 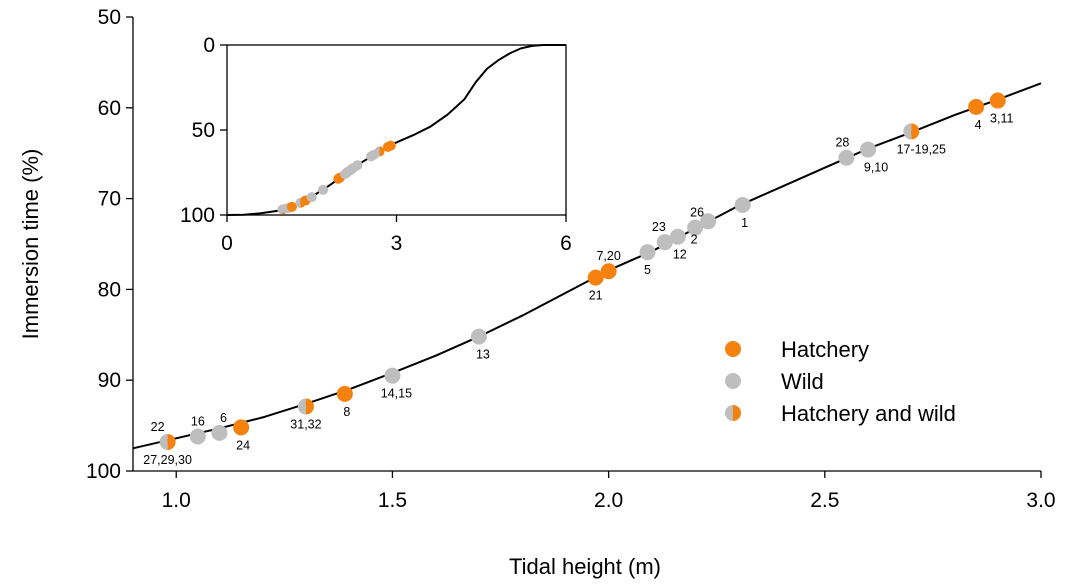 What do you see at coordinates (680, 255) in the screenshot?
I see `point-label: 12` at bounding box center [680, 255].